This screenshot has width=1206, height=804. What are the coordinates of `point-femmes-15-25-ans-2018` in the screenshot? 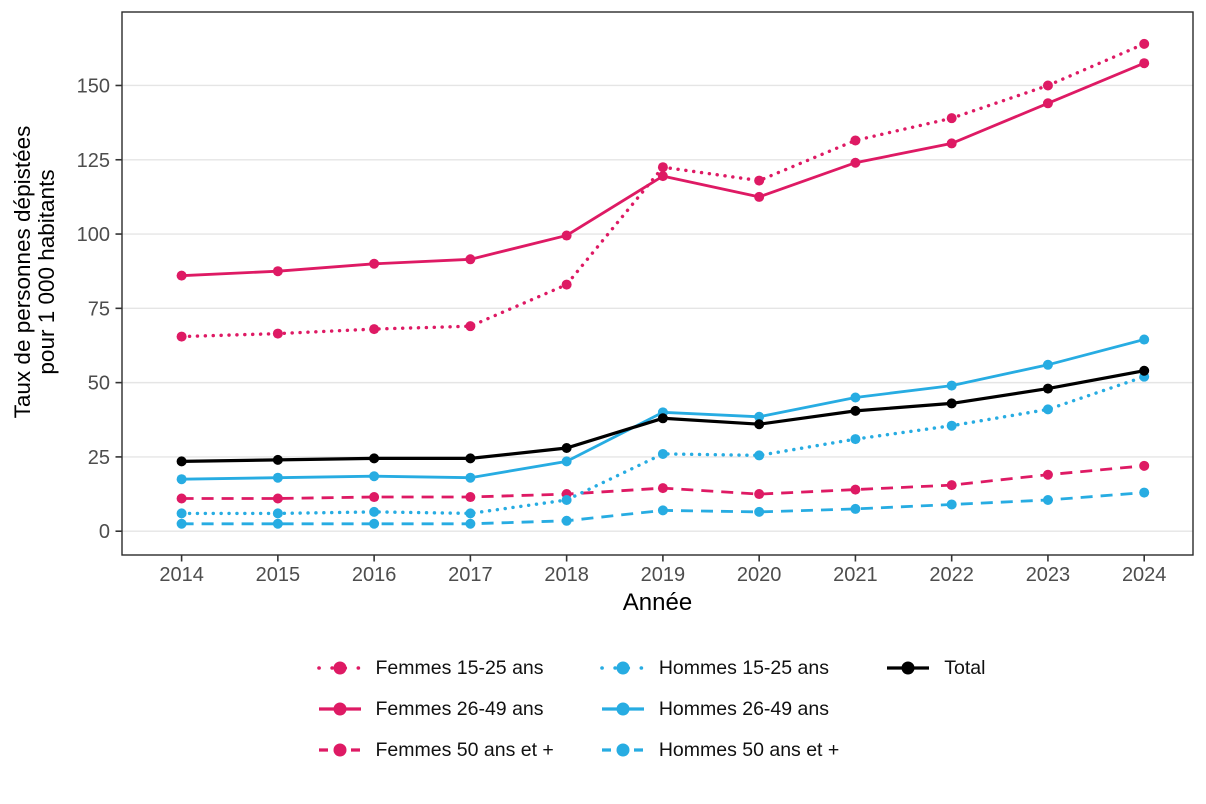 It's located at (566, 284).